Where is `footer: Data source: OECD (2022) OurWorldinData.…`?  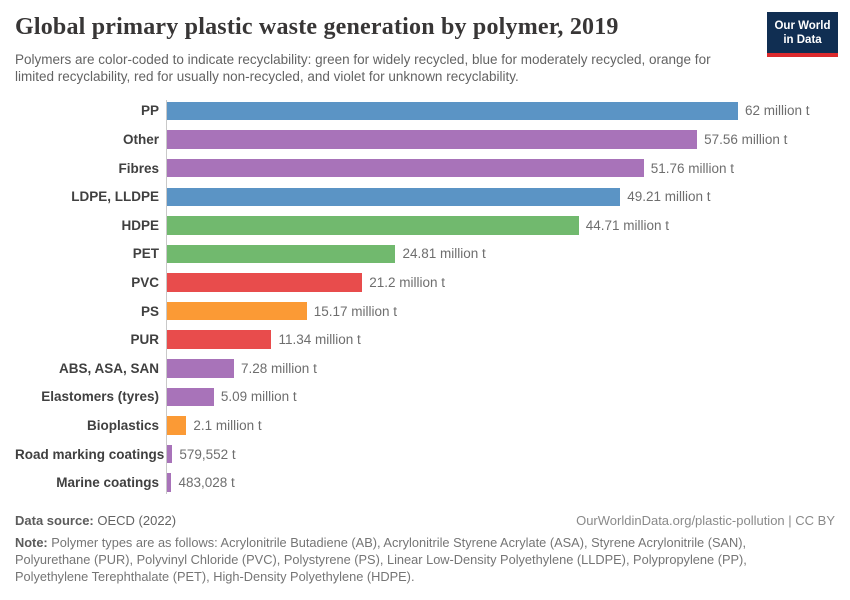 footer: Data source: OECD (2022) OurWorldinData.… is located at coordinates (425, 549).